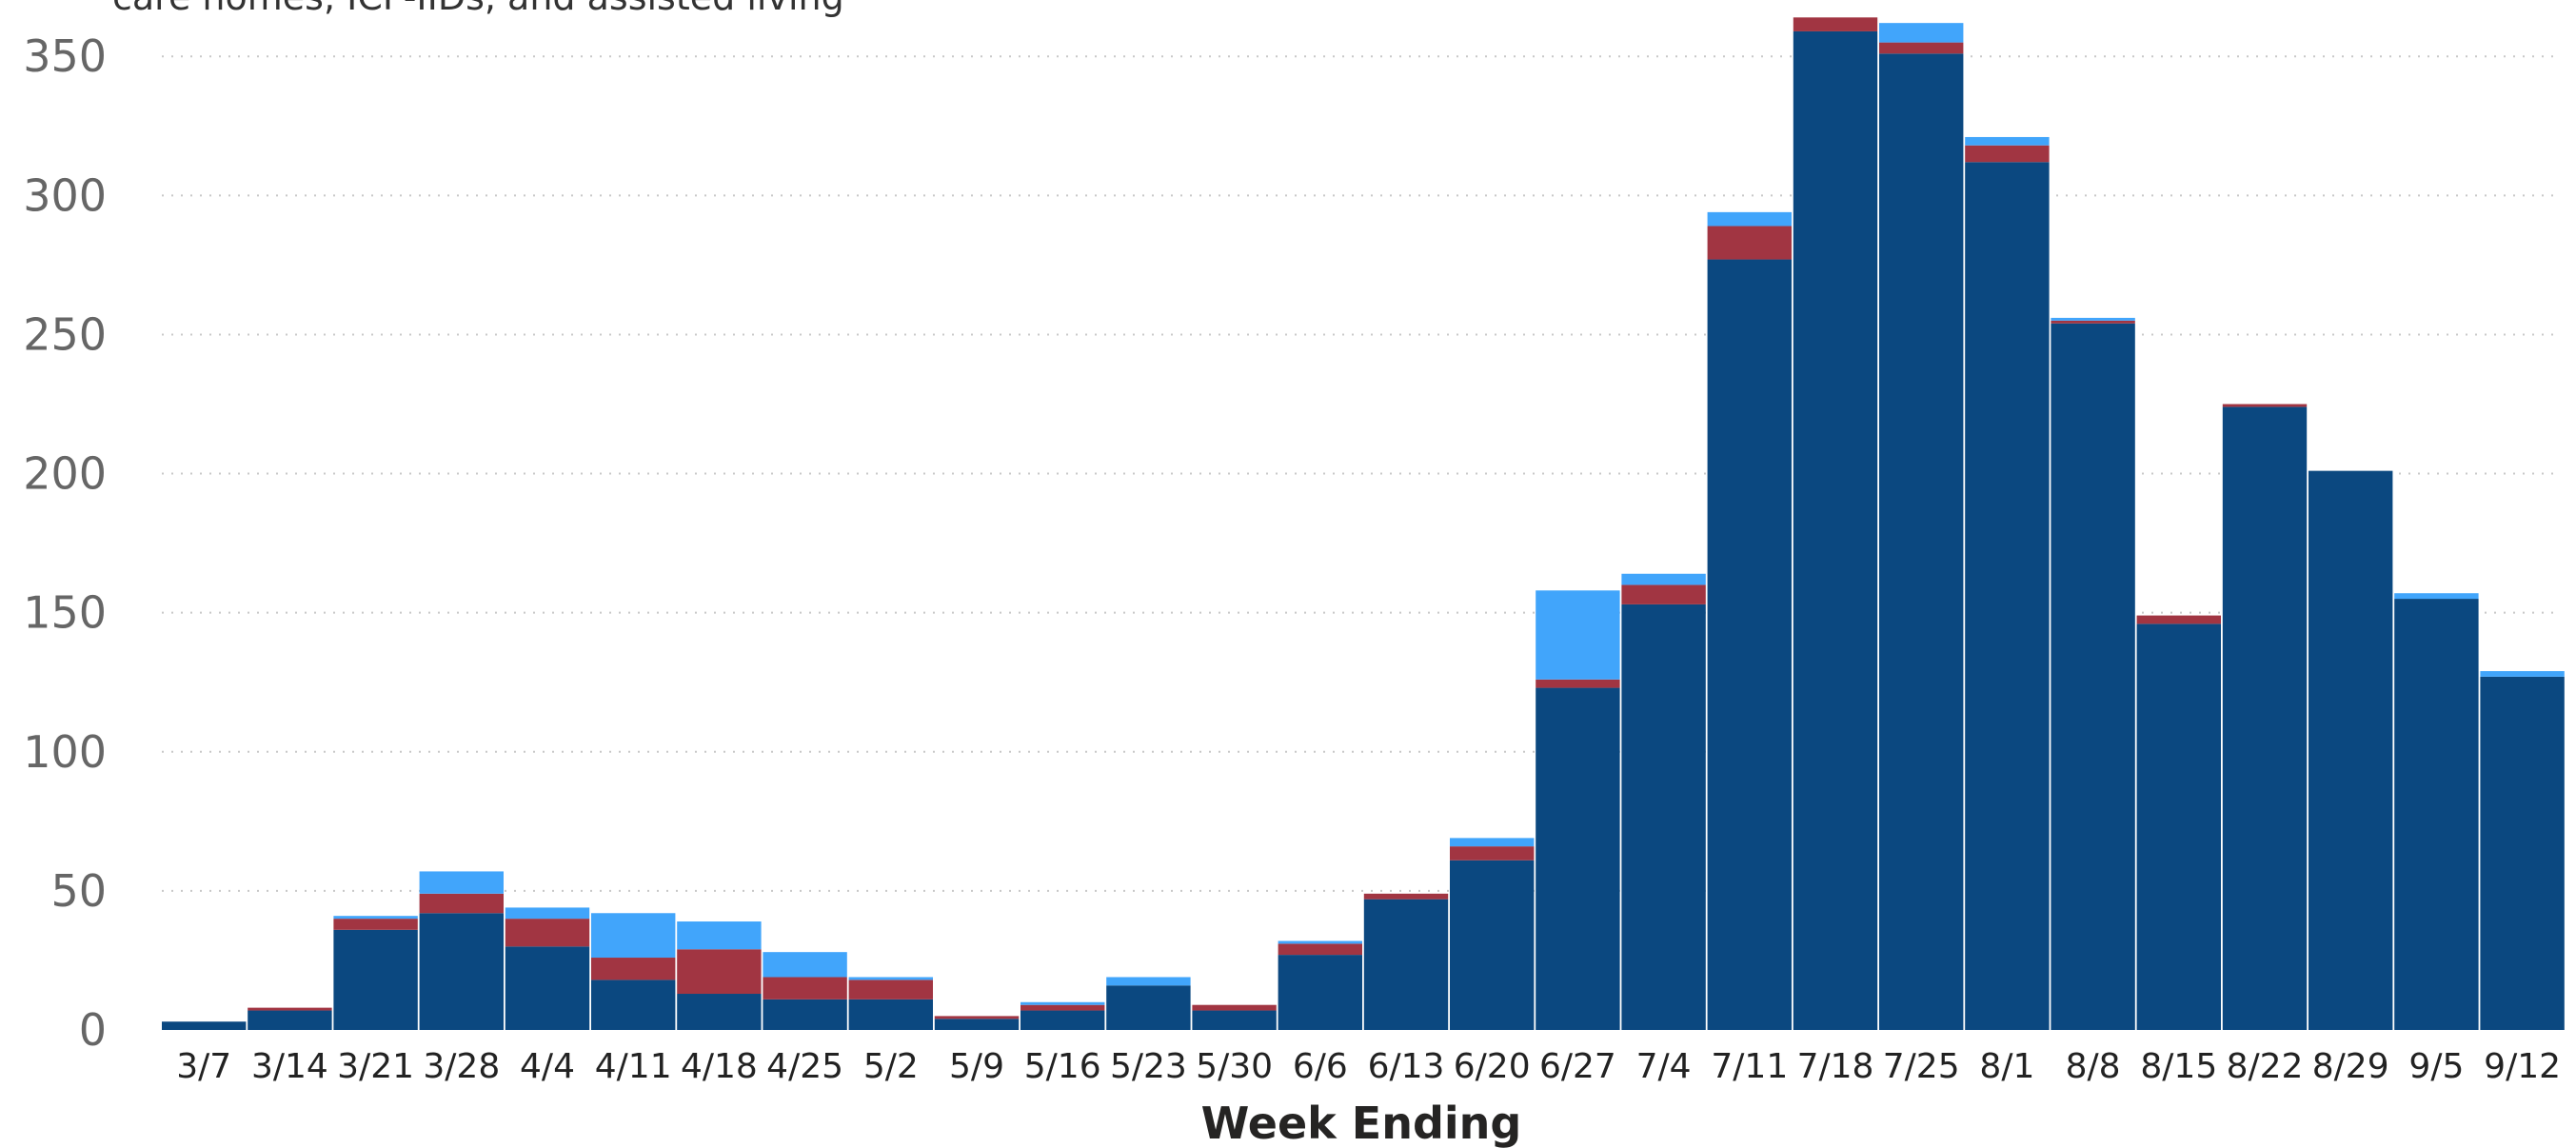 The image size is (2576, 1148). What do you see at coordinates (1234, 1020) in the screenshot?
I see `bar-segment-5-30-s0` at bounding box center [1234, 1020].